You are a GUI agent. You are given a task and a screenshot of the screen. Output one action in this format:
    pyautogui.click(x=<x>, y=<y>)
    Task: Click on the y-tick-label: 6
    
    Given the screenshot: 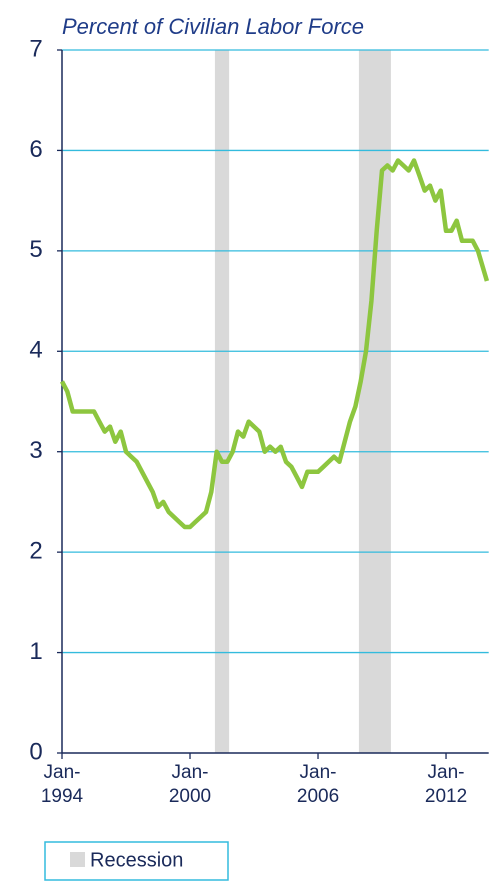 What is the action you would take?
    pyautogui.click(x=35, y=149)
    